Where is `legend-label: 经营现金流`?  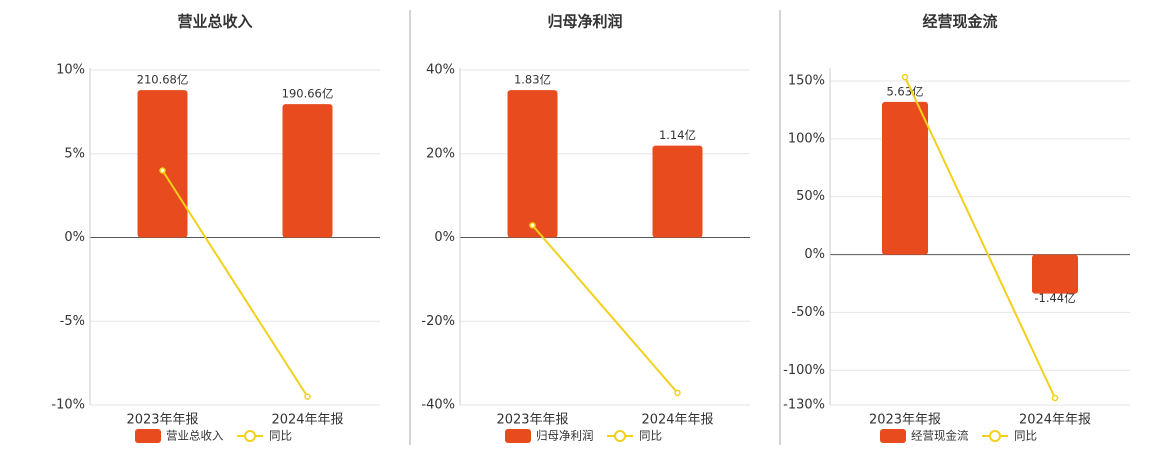
legend-label: 经营现金流 is located at coordinates (940, 436).